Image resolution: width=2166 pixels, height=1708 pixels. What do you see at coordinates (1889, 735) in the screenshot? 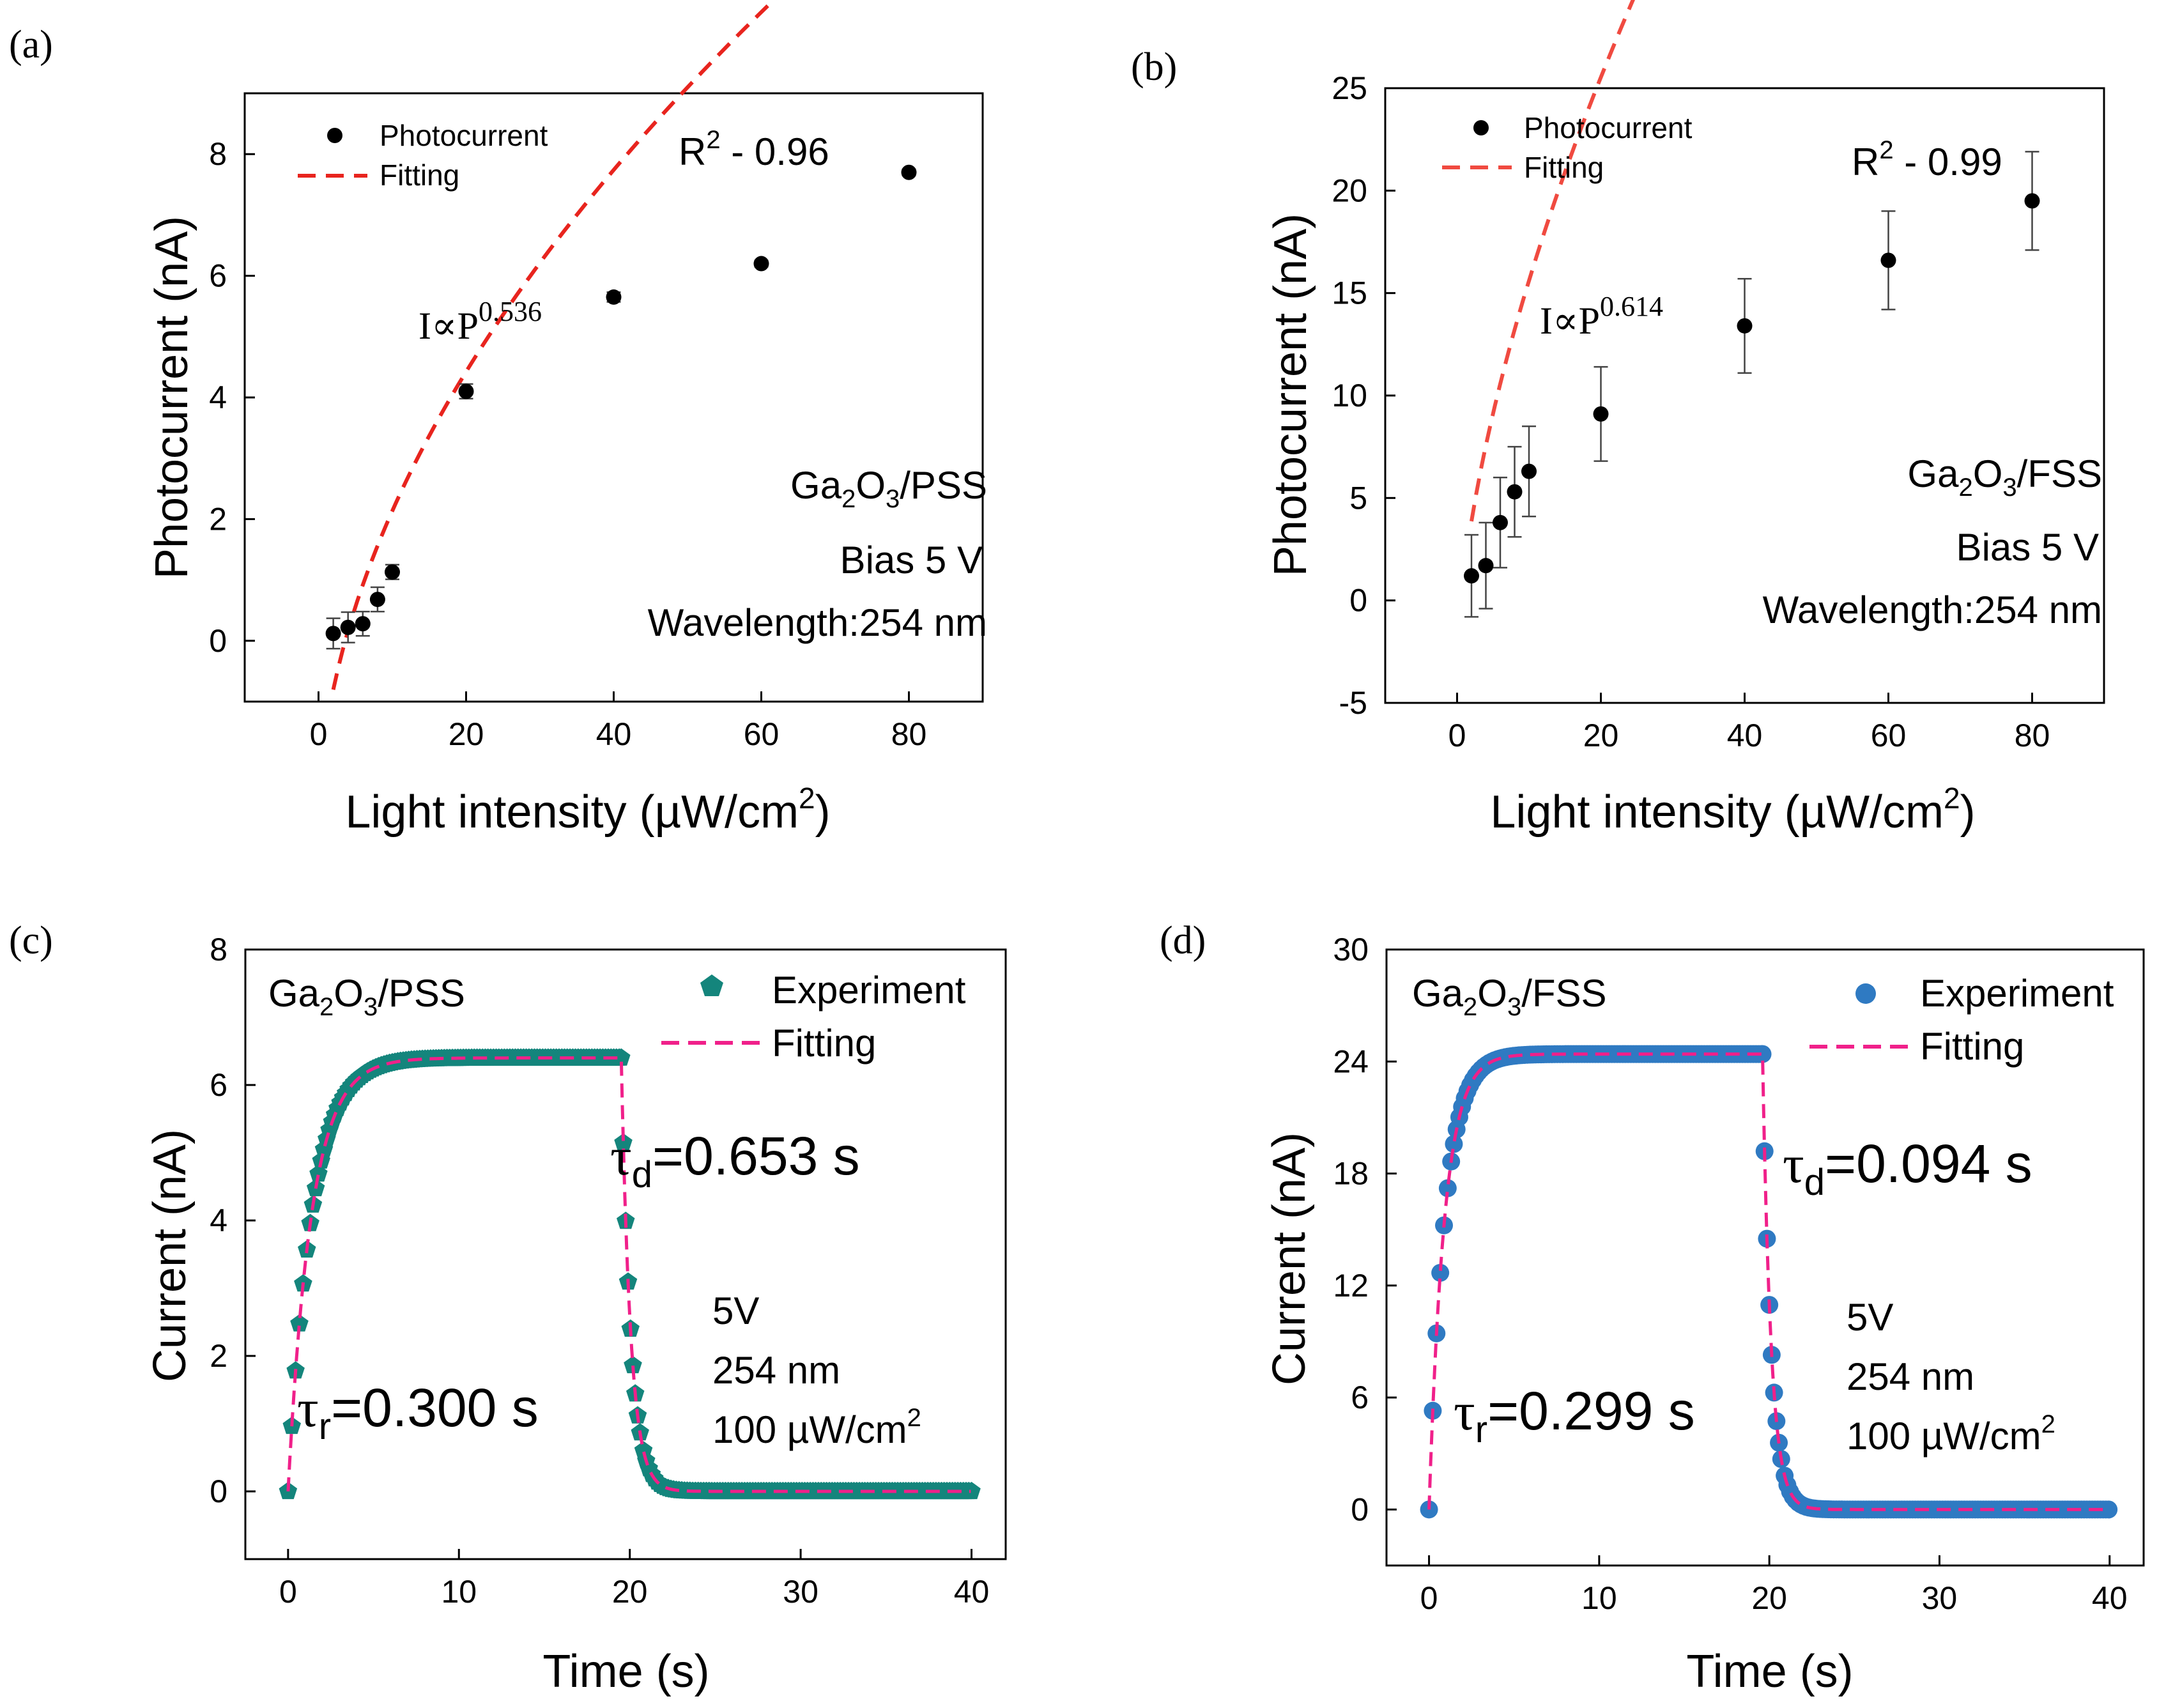
I see `x-tick-label: 60` at bounding box center [1889, 735].